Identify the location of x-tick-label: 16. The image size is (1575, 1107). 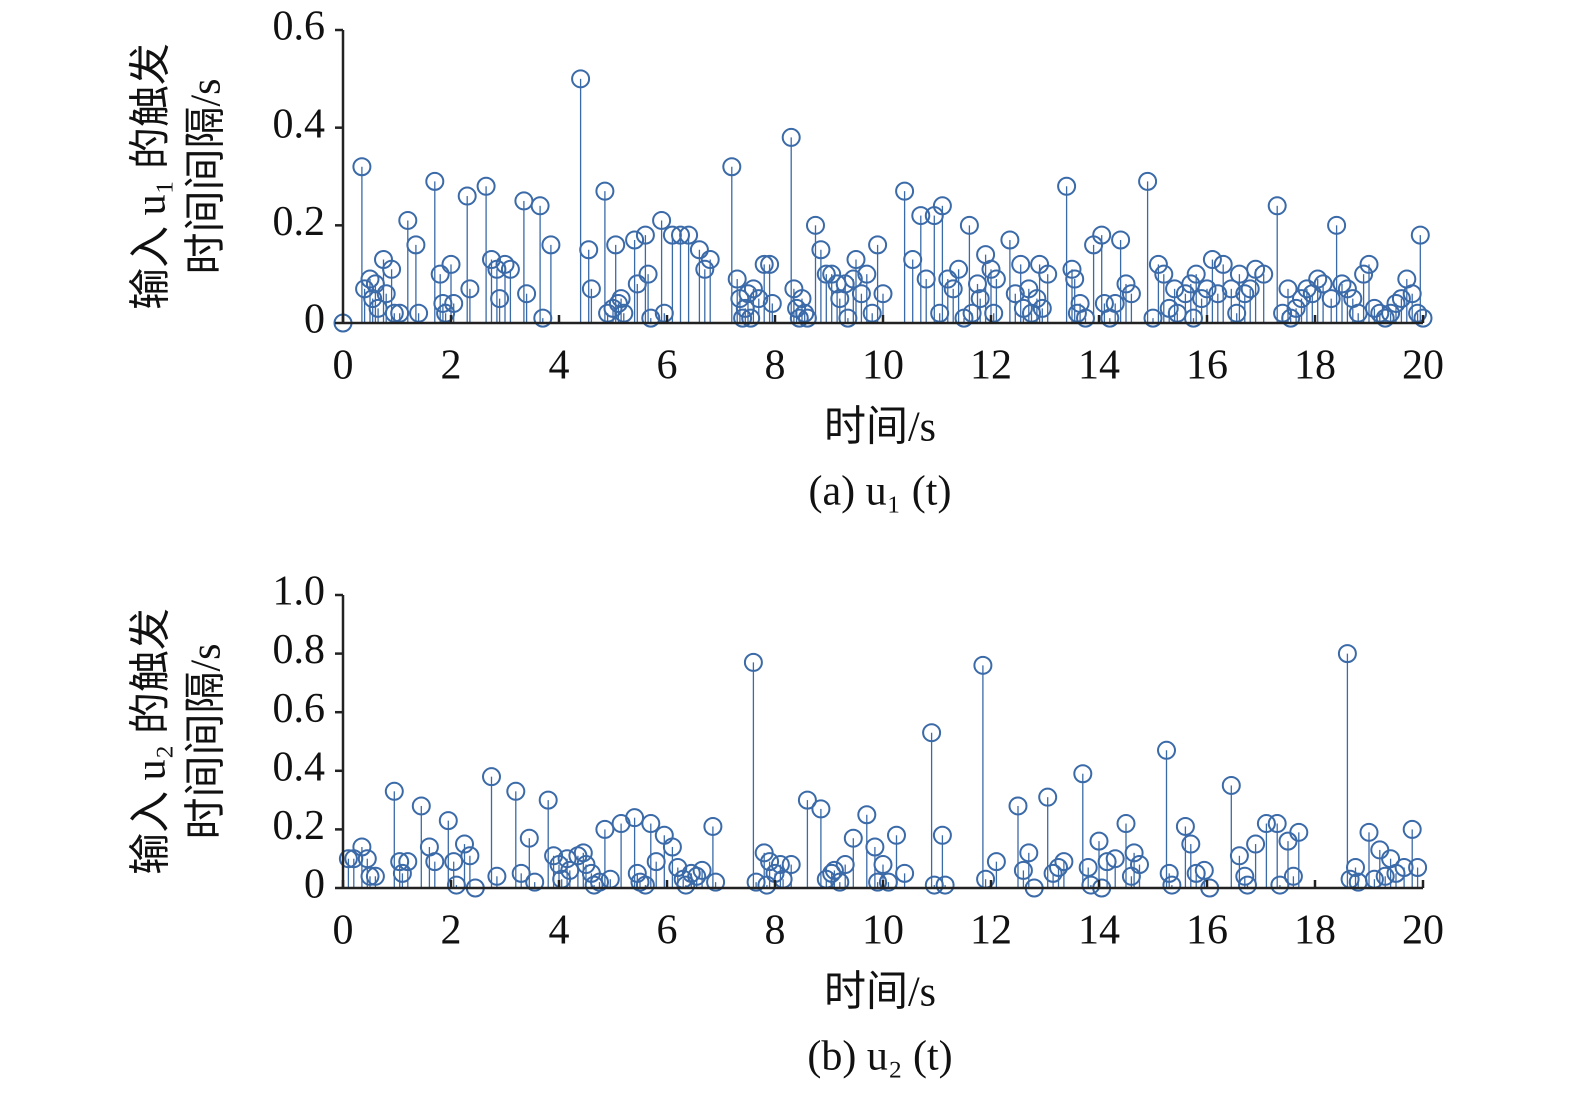
(1207, 931).